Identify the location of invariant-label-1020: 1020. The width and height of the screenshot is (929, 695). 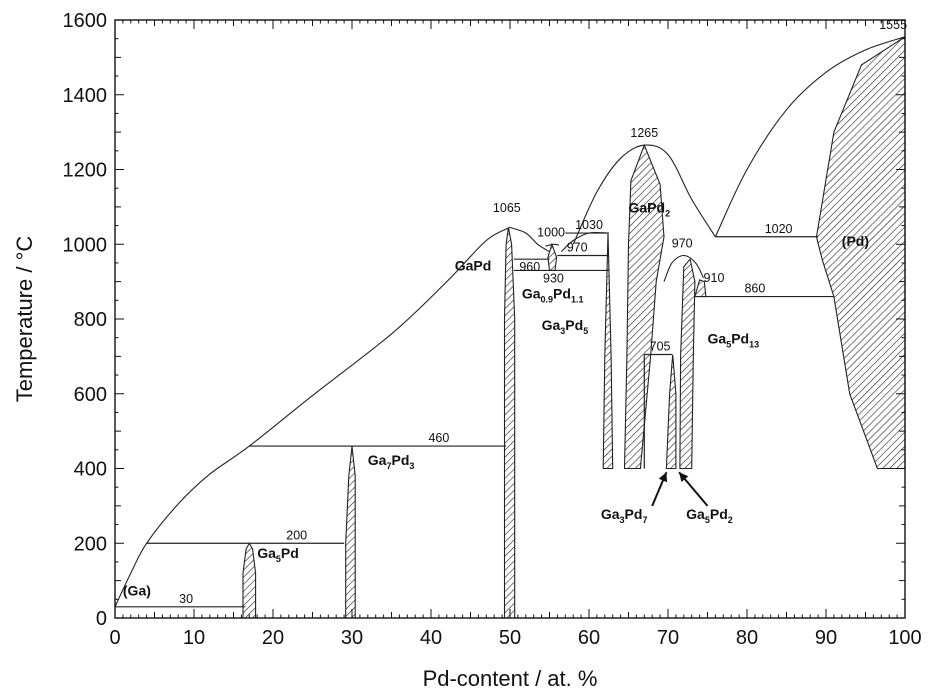
(779, 229).